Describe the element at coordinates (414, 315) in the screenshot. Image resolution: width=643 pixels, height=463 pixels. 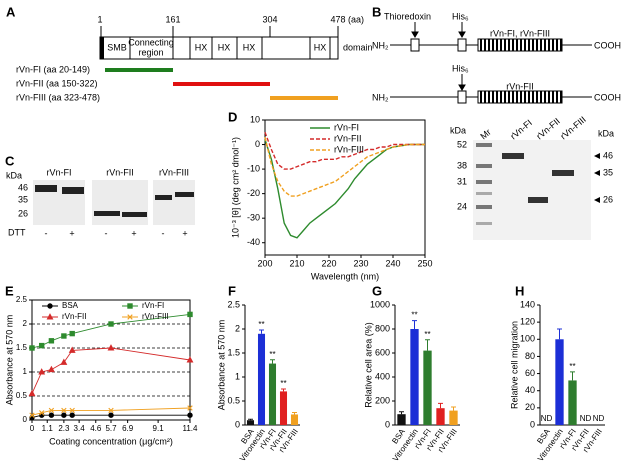
I see `significance: **` at that location.